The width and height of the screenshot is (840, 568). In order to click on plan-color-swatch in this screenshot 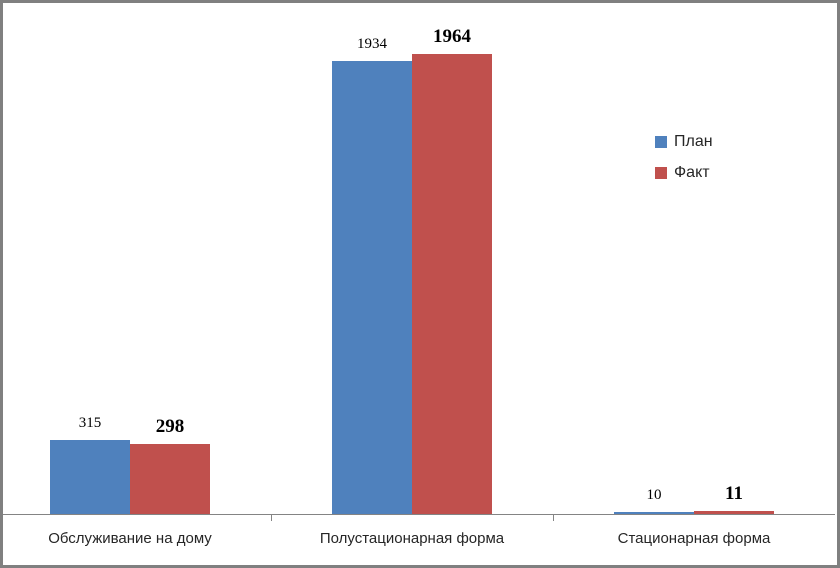, I will do `click(661, 142)`.